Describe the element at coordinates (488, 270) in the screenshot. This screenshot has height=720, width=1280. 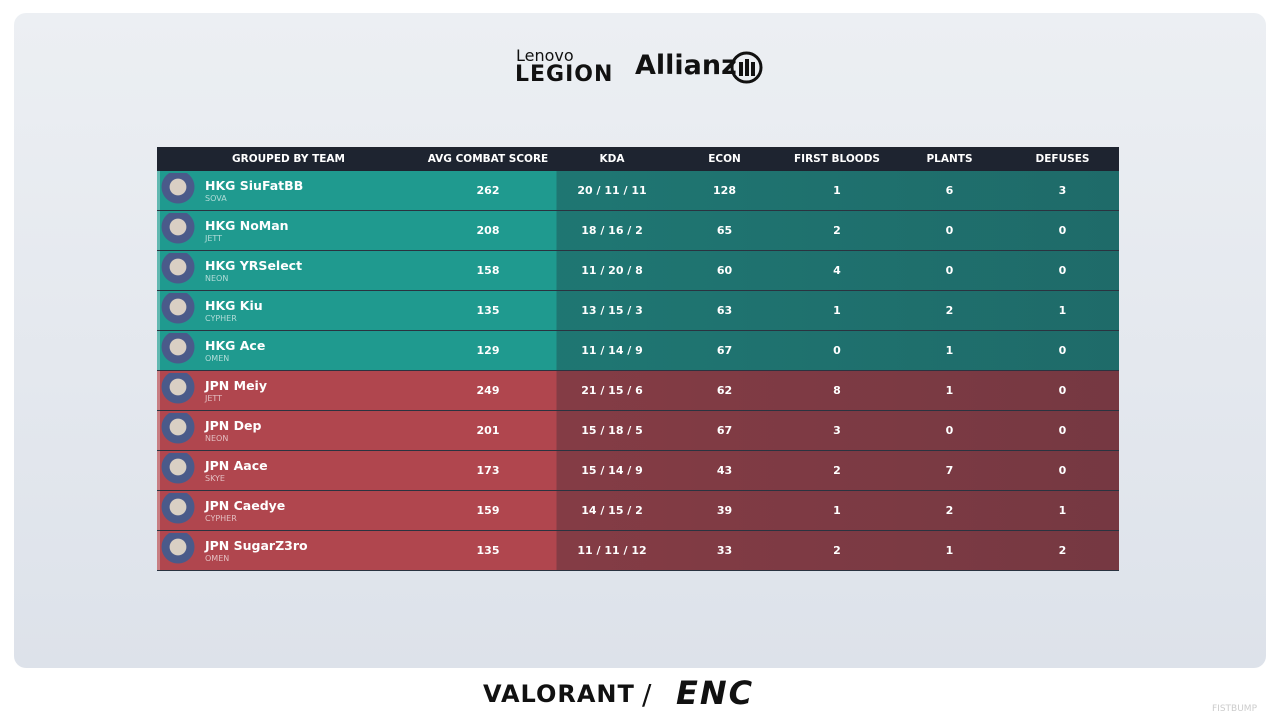
I see `stat-cell: 158` at that location.